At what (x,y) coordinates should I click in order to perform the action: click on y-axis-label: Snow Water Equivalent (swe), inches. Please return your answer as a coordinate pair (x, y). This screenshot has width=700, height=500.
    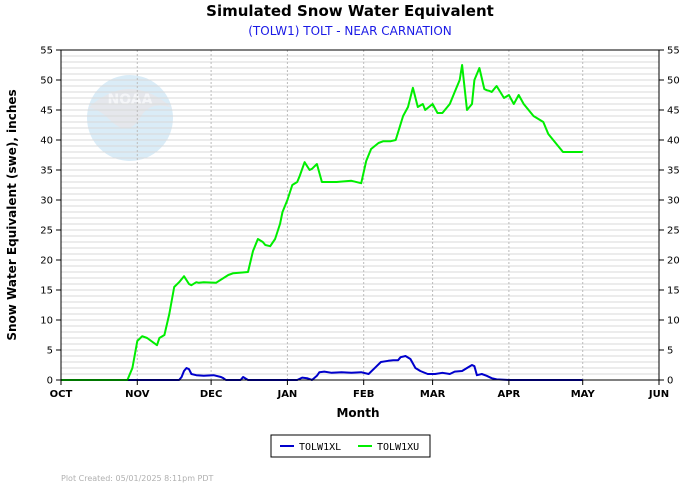
    Looking at the image, I should click on (12, 214).